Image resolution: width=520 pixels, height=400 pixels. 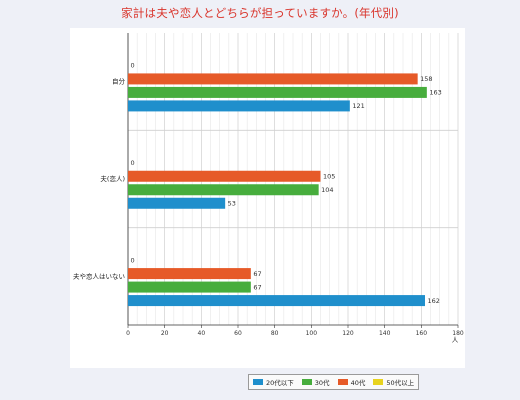 I want to click on category-label: 夫や恋人はいない, so click(x=99, y=275).